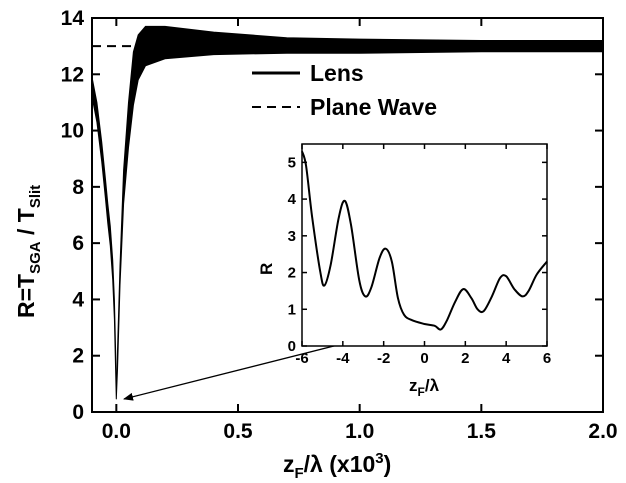 Image resolution: width=626 pixels, height=483 pixels. I want to click on x-axis-title: zF/λ (x103), so click(337, 466).